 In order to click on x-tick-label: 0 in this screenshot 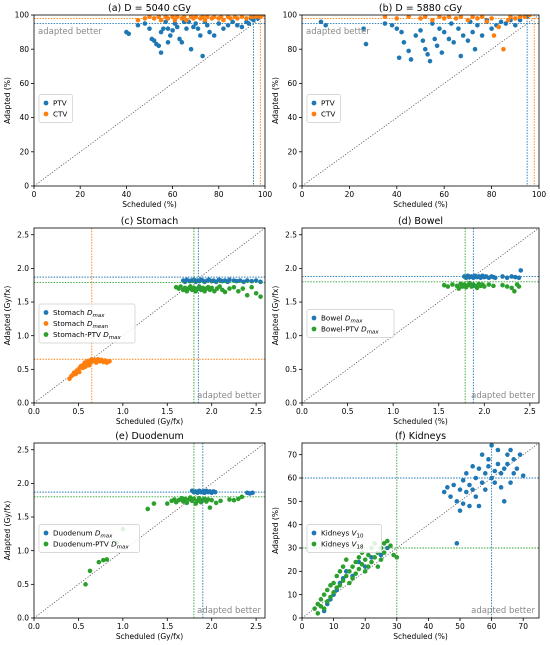, I will do `click(302, 626)`.